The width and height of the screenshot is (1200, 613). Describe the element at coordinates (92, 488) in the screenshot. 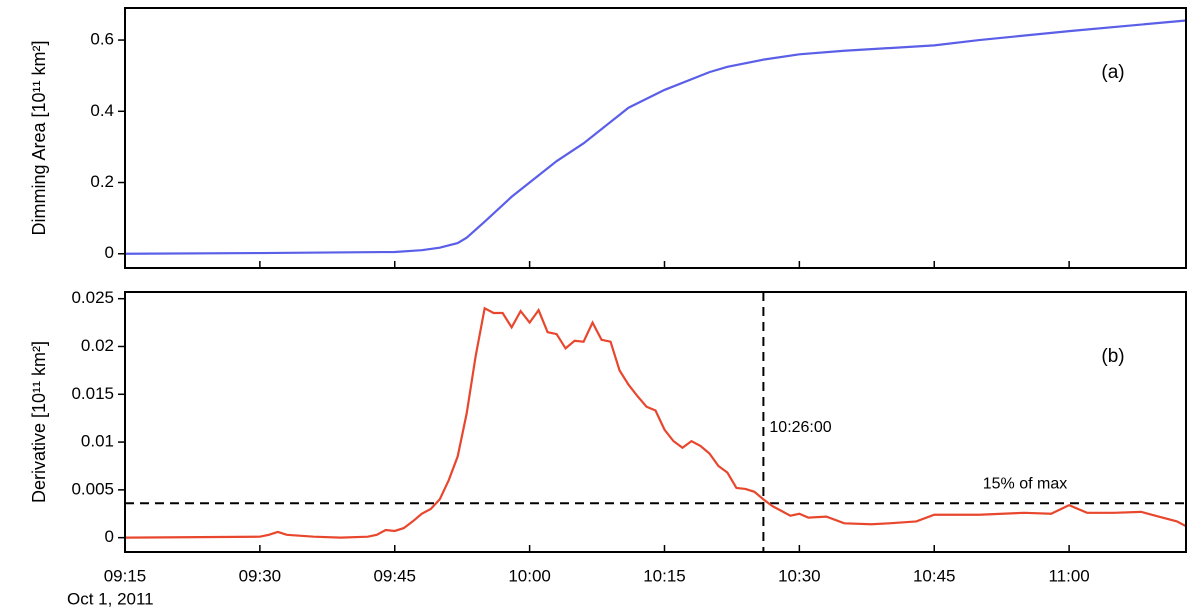

I see `y-tick-label: 0.005` at that location.